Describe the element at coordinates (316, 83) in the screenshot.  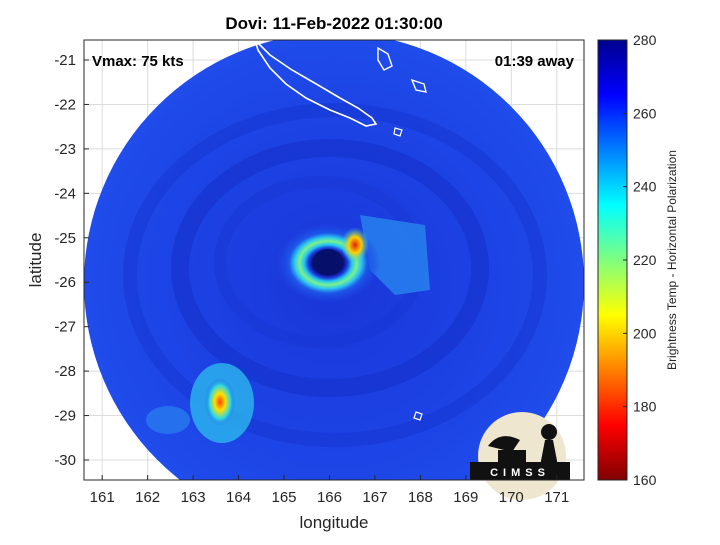
I see `land-outline-new-caledonia` at that location.